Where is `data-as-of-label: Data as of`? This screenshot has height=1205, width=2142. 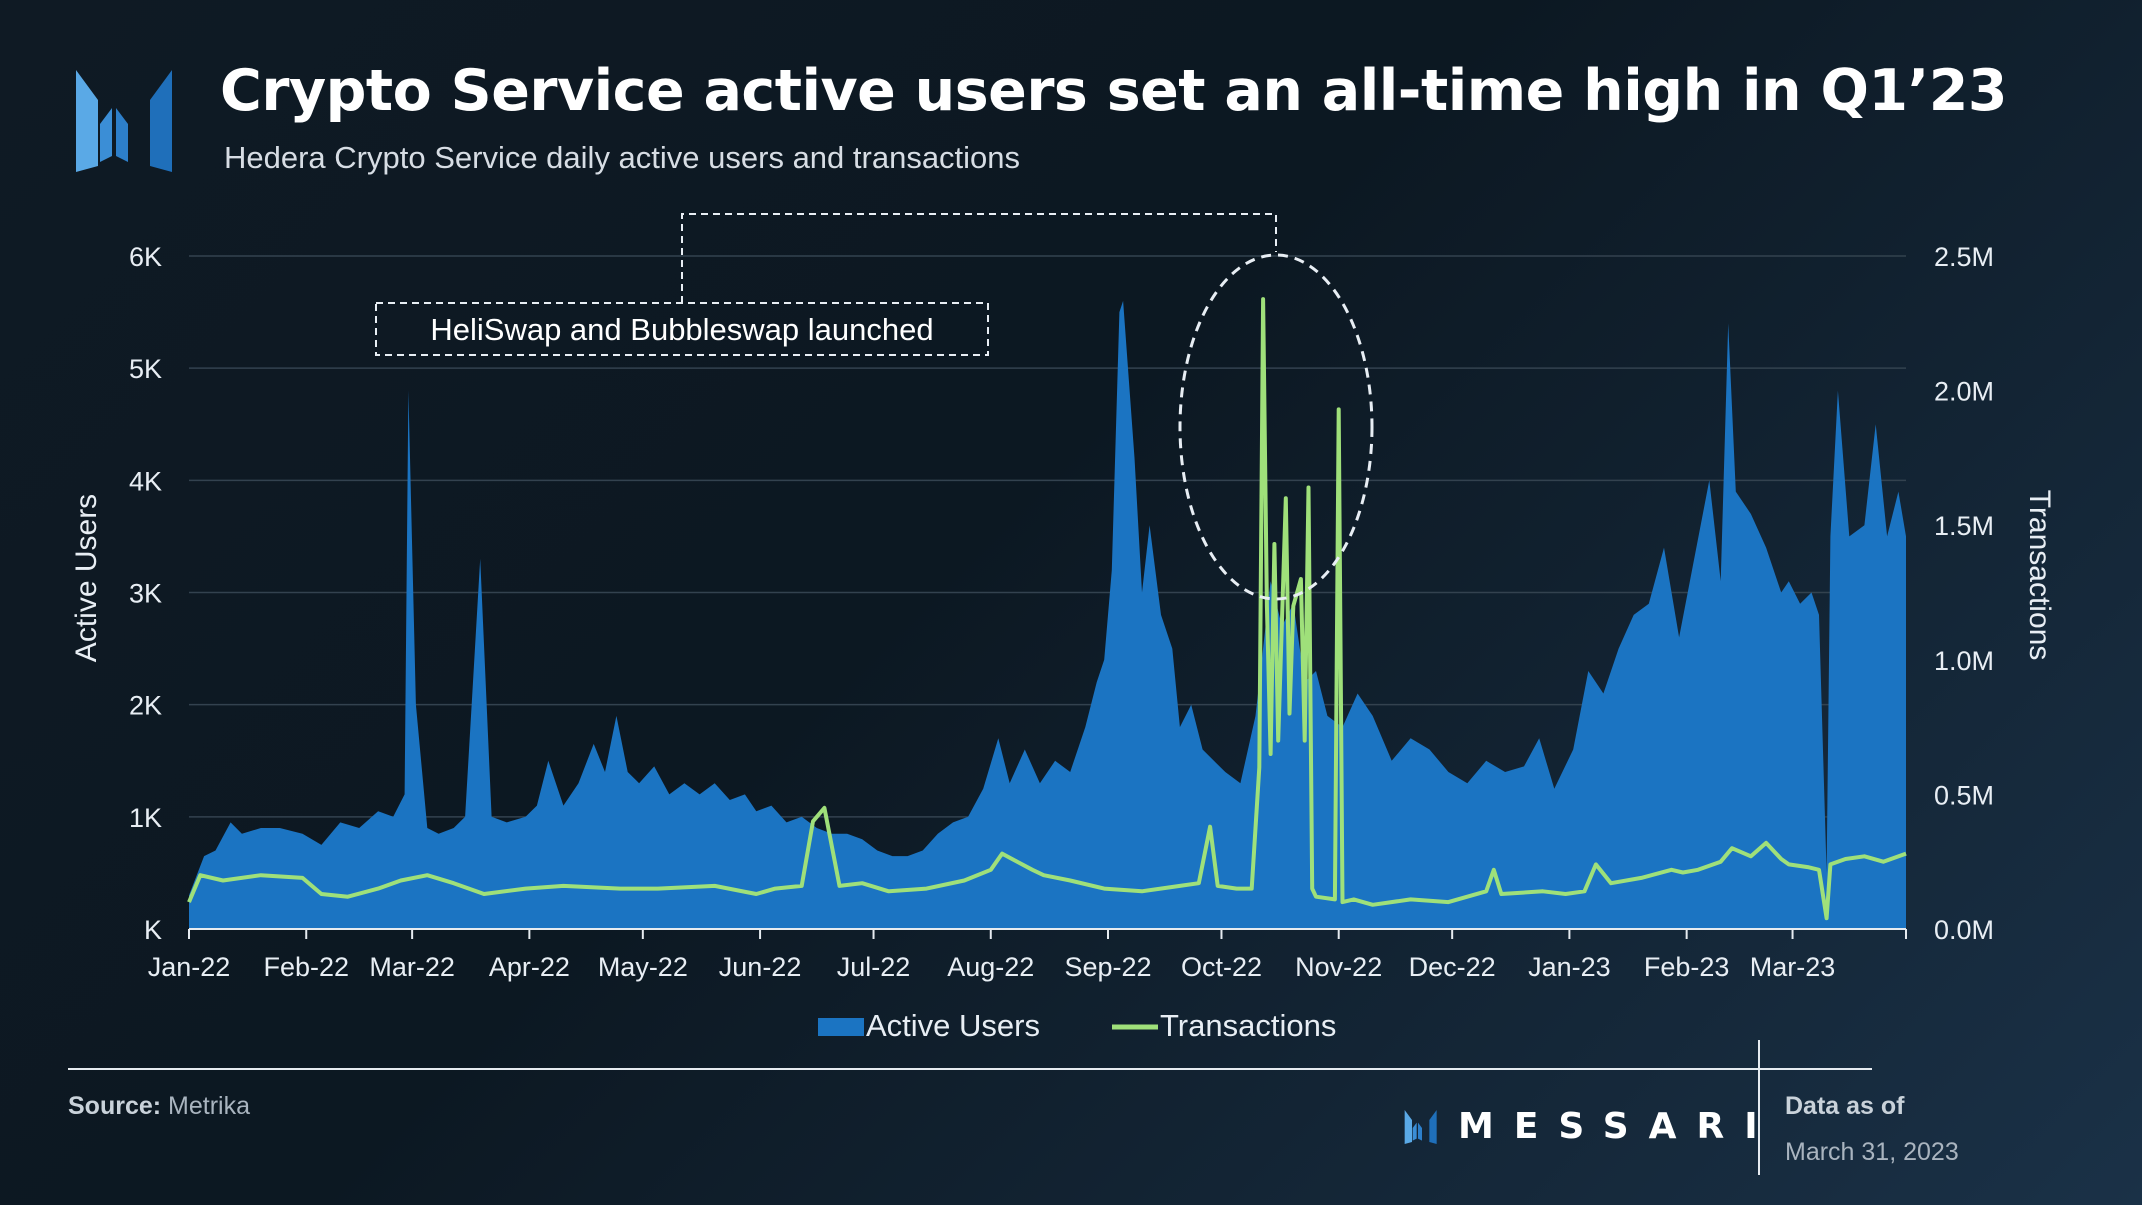
data-as-of-label: Data as of is located at coordinates (1845, 1106).